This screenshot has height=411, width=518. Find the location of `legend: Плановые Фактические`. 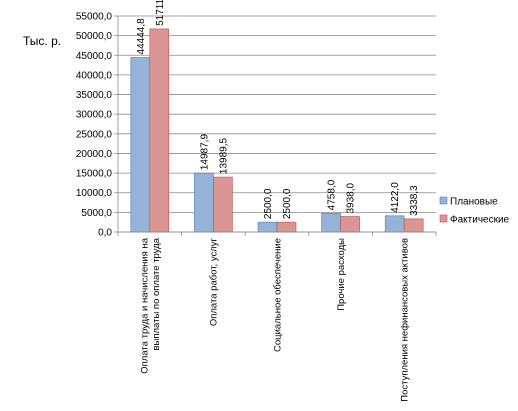

legend: Плановые Фактические is located at coordinates (474, 211).